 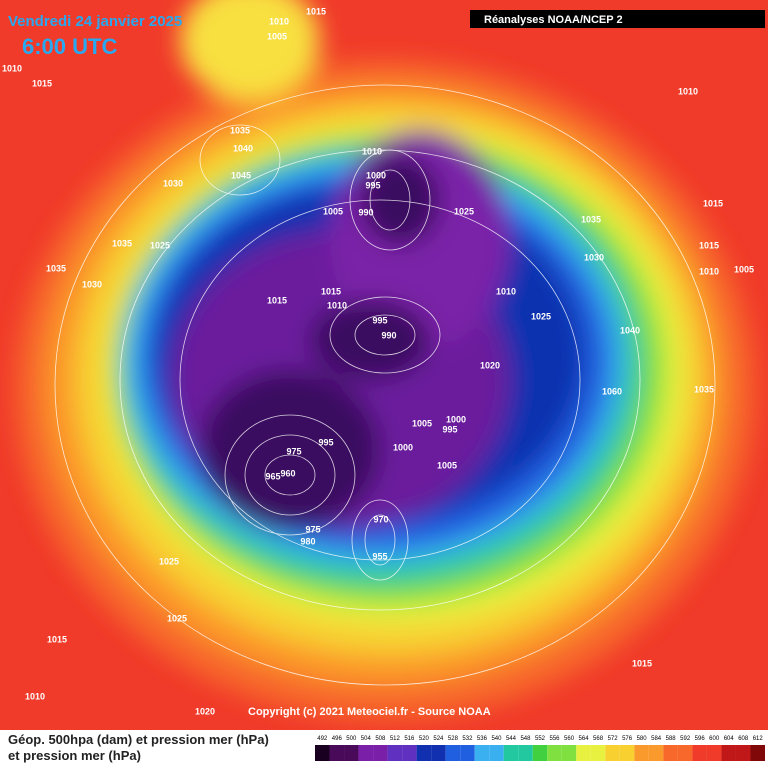 I want to click on source: Réanalyses NOAA/NCEP 2, so click(x=553, y=20).